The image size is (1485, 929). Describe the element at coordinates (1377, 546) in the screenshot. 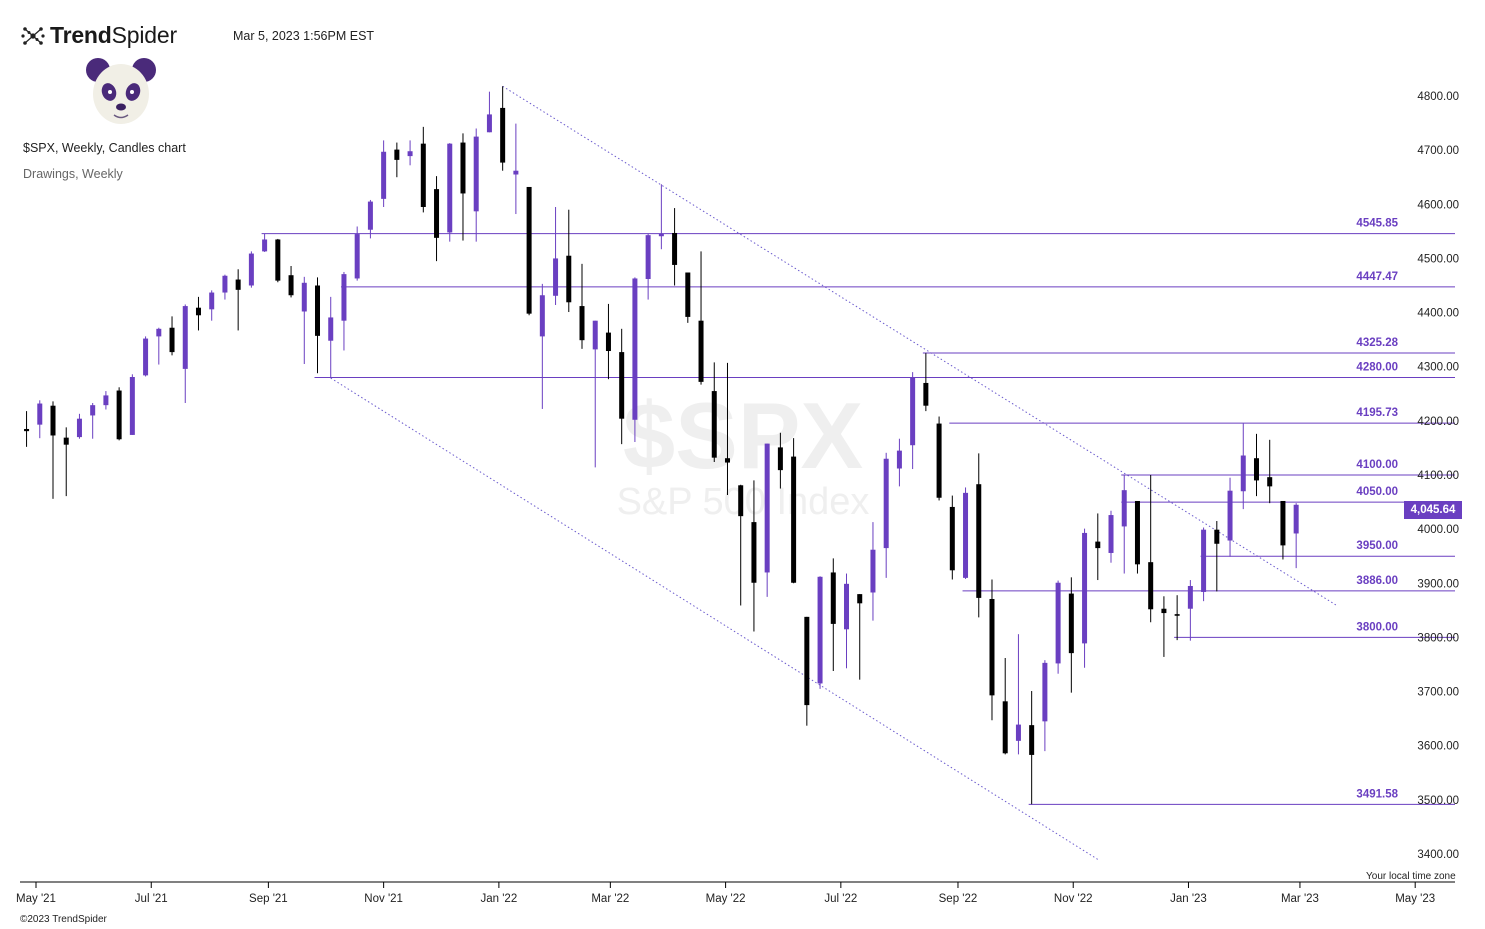

I see `level-label: 3950.00` at that location.